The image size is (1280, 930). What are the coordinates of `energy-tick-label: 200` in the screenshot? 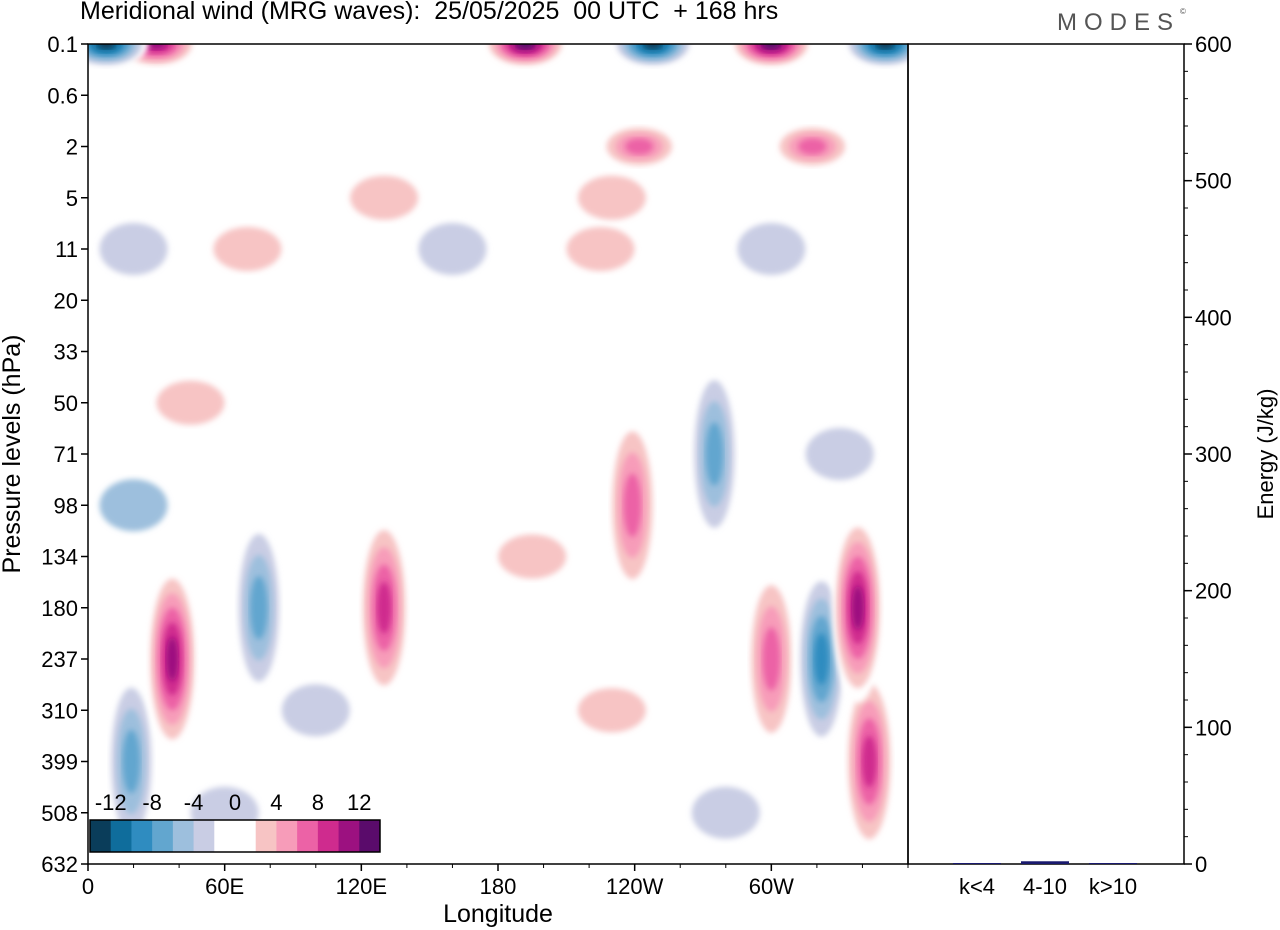 It's located at (1213, 591).